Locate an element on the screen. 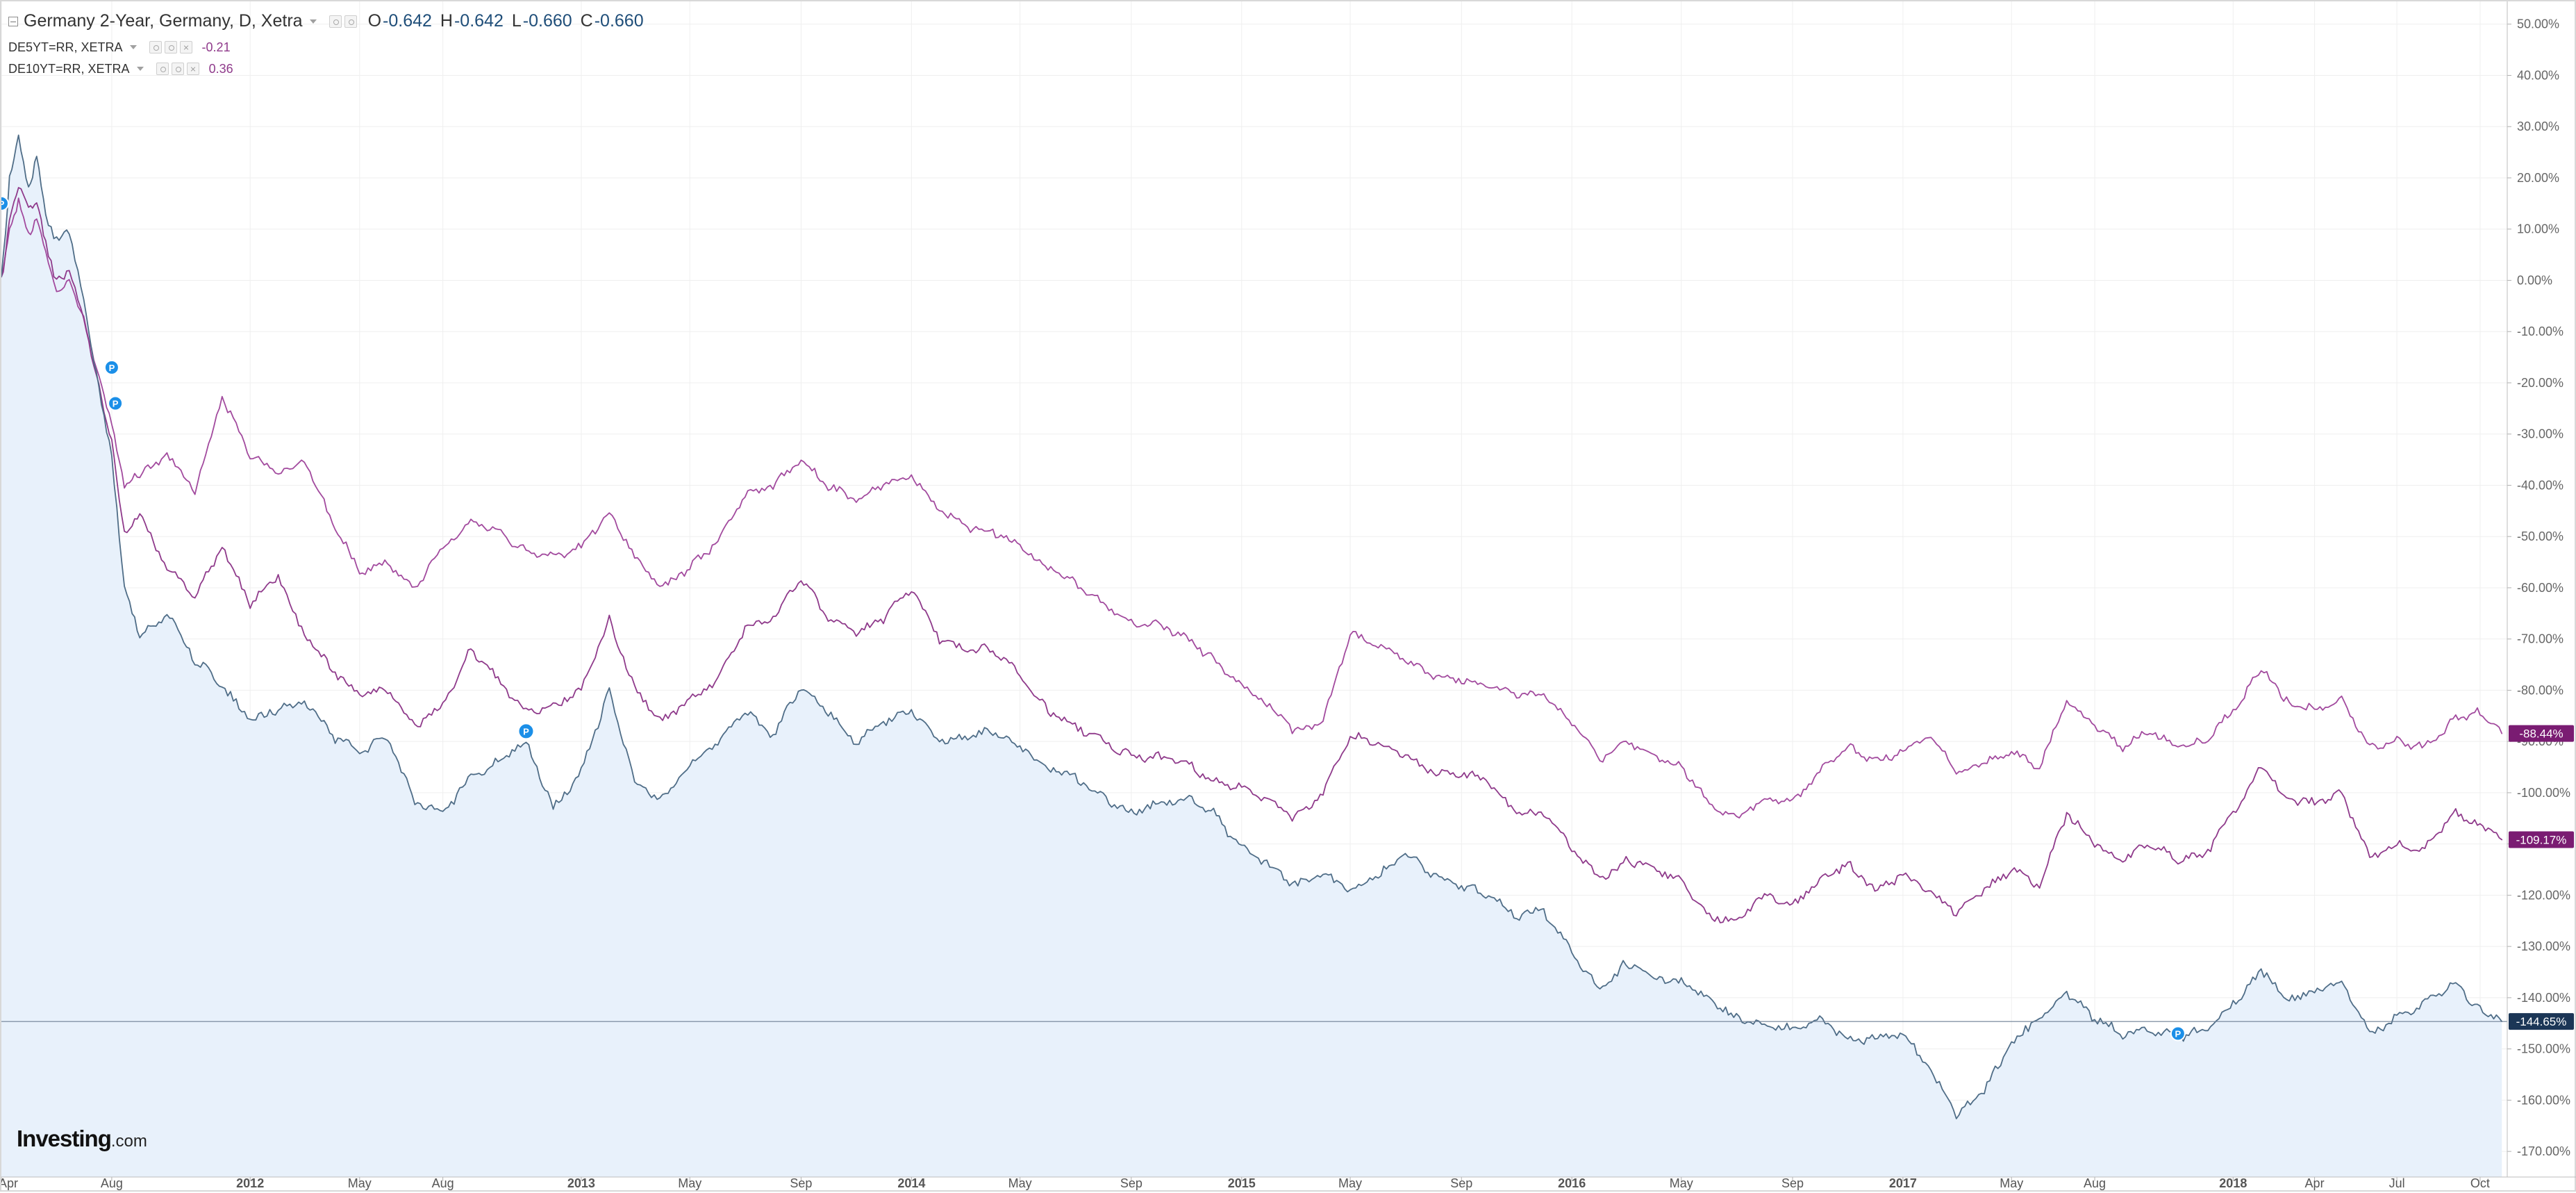 This screenshot has width=2576, height=1193. y-tick-label: -60.00% is located at coordinates (2540, 588).